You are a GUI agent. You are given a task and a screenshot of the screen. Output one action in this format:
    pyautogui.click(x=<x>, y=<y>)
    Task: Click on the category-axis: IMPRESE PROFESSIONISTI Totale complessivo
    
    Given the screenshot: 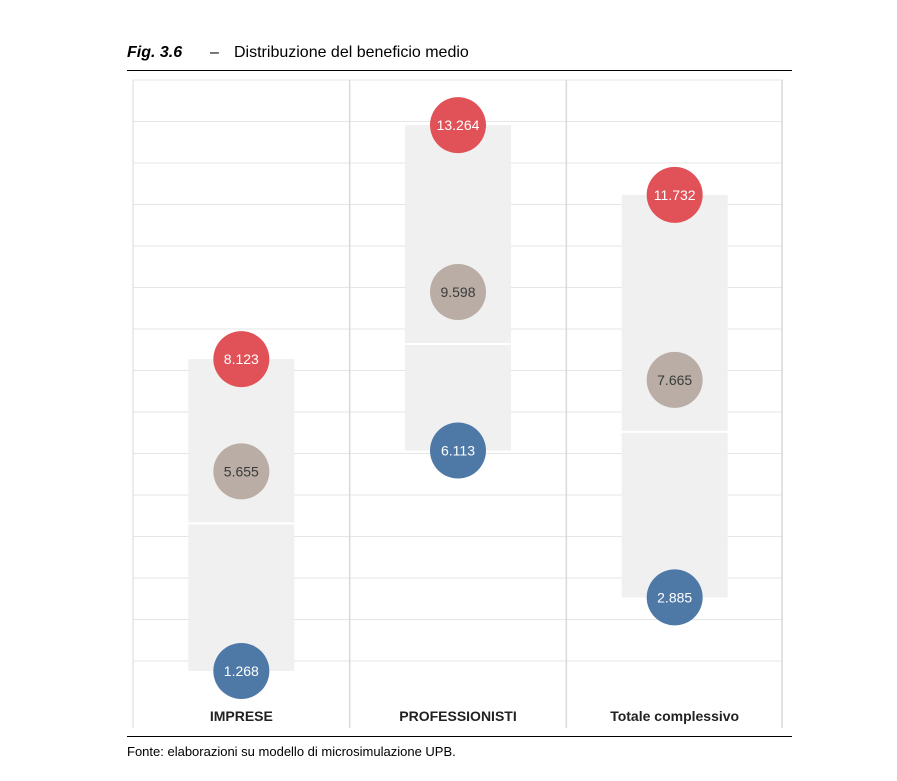 What is the action you would take?
    pyautogui.click(x=474, y=716)
    